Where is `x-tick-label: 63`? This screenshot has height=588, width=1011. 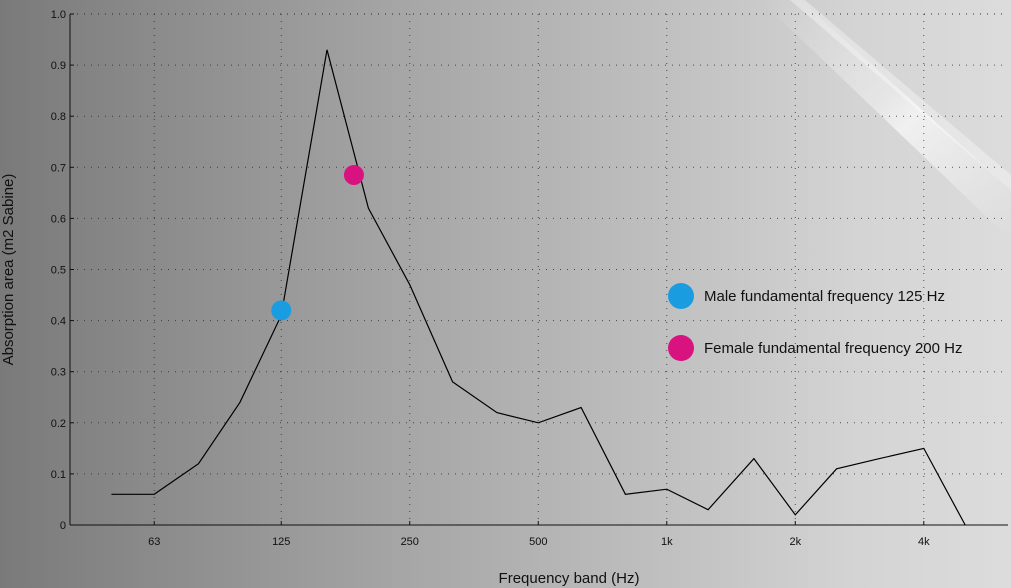 x-tick-label: 63 is located at coordinates (154, 542).